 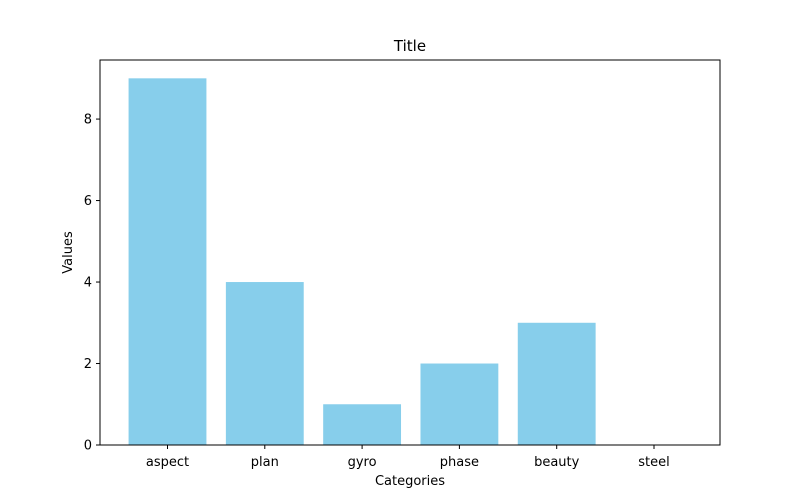 What do you see at coordinates (88, 120) in the screenshot?
I see `y-tick-label: 8` at bounding box center [88, 120].